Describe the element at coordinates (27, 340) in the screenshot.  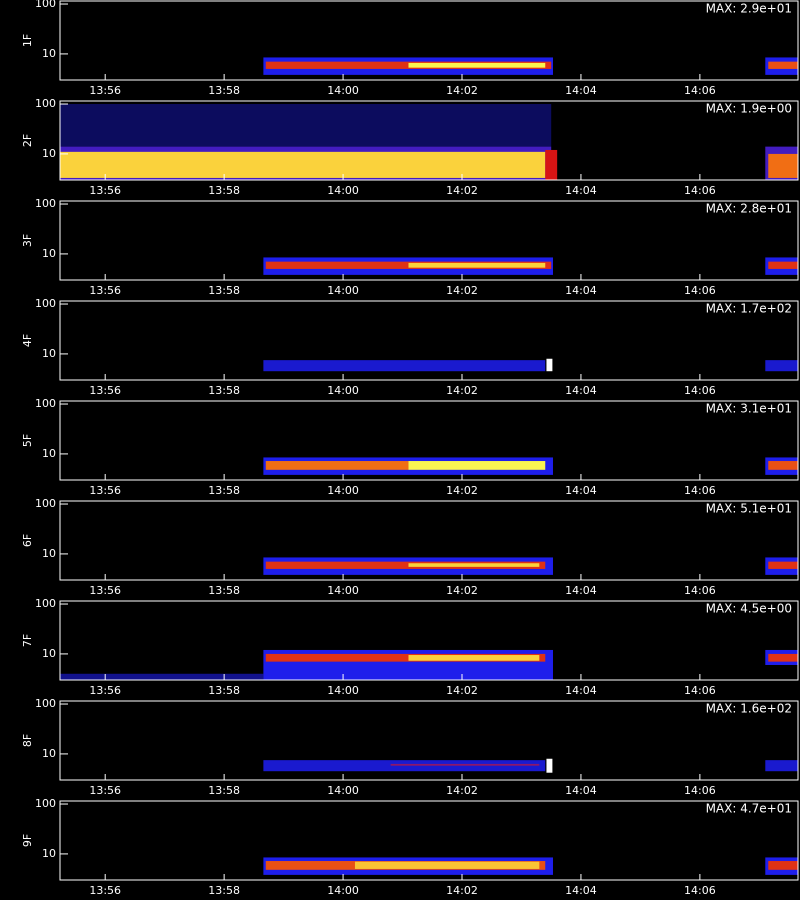
I see `y-axis-label: 4F` at that location.